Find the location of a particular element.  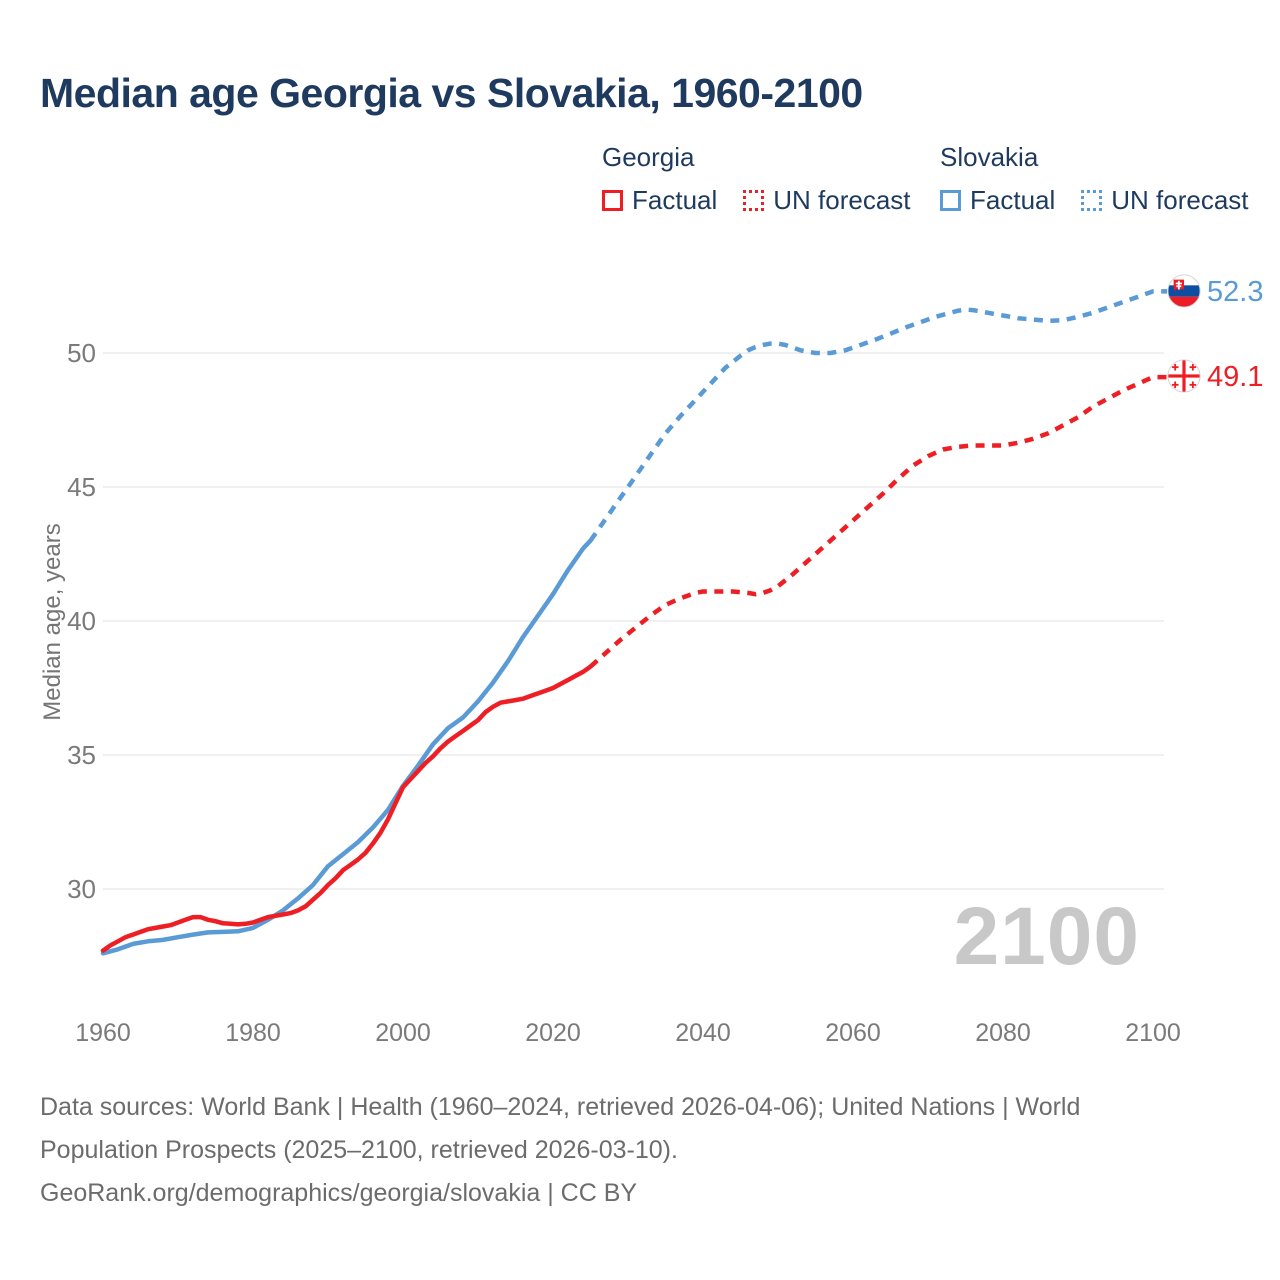

y-tick-45: 45 is located at coordinates (81, 487).